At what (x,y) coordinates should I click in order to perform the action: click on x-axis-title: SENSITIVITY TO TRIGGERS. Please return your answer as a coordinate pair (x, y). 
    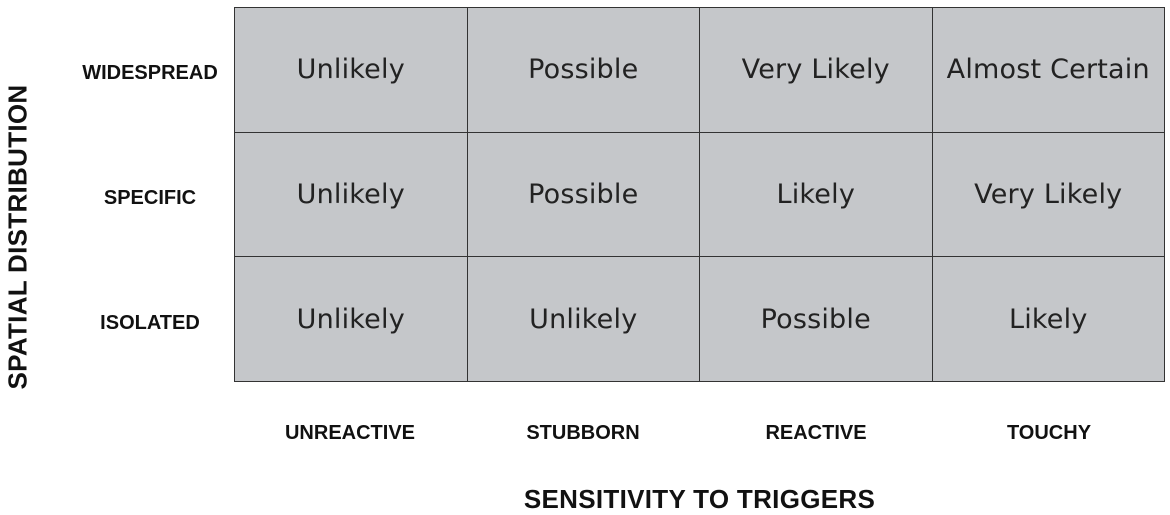
    Looking at the image, I should click on (699, 499).